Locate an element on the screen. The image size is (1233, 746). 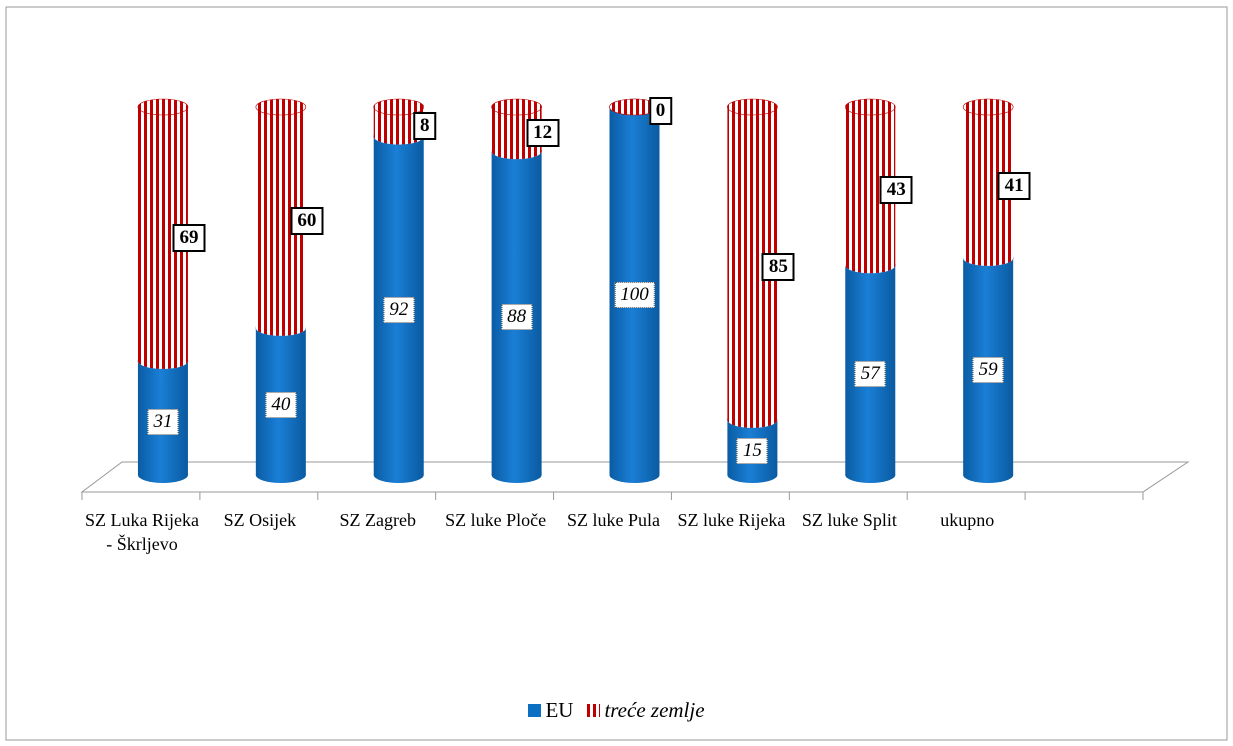
data-label: 60 is located at coordinates (307, 221).